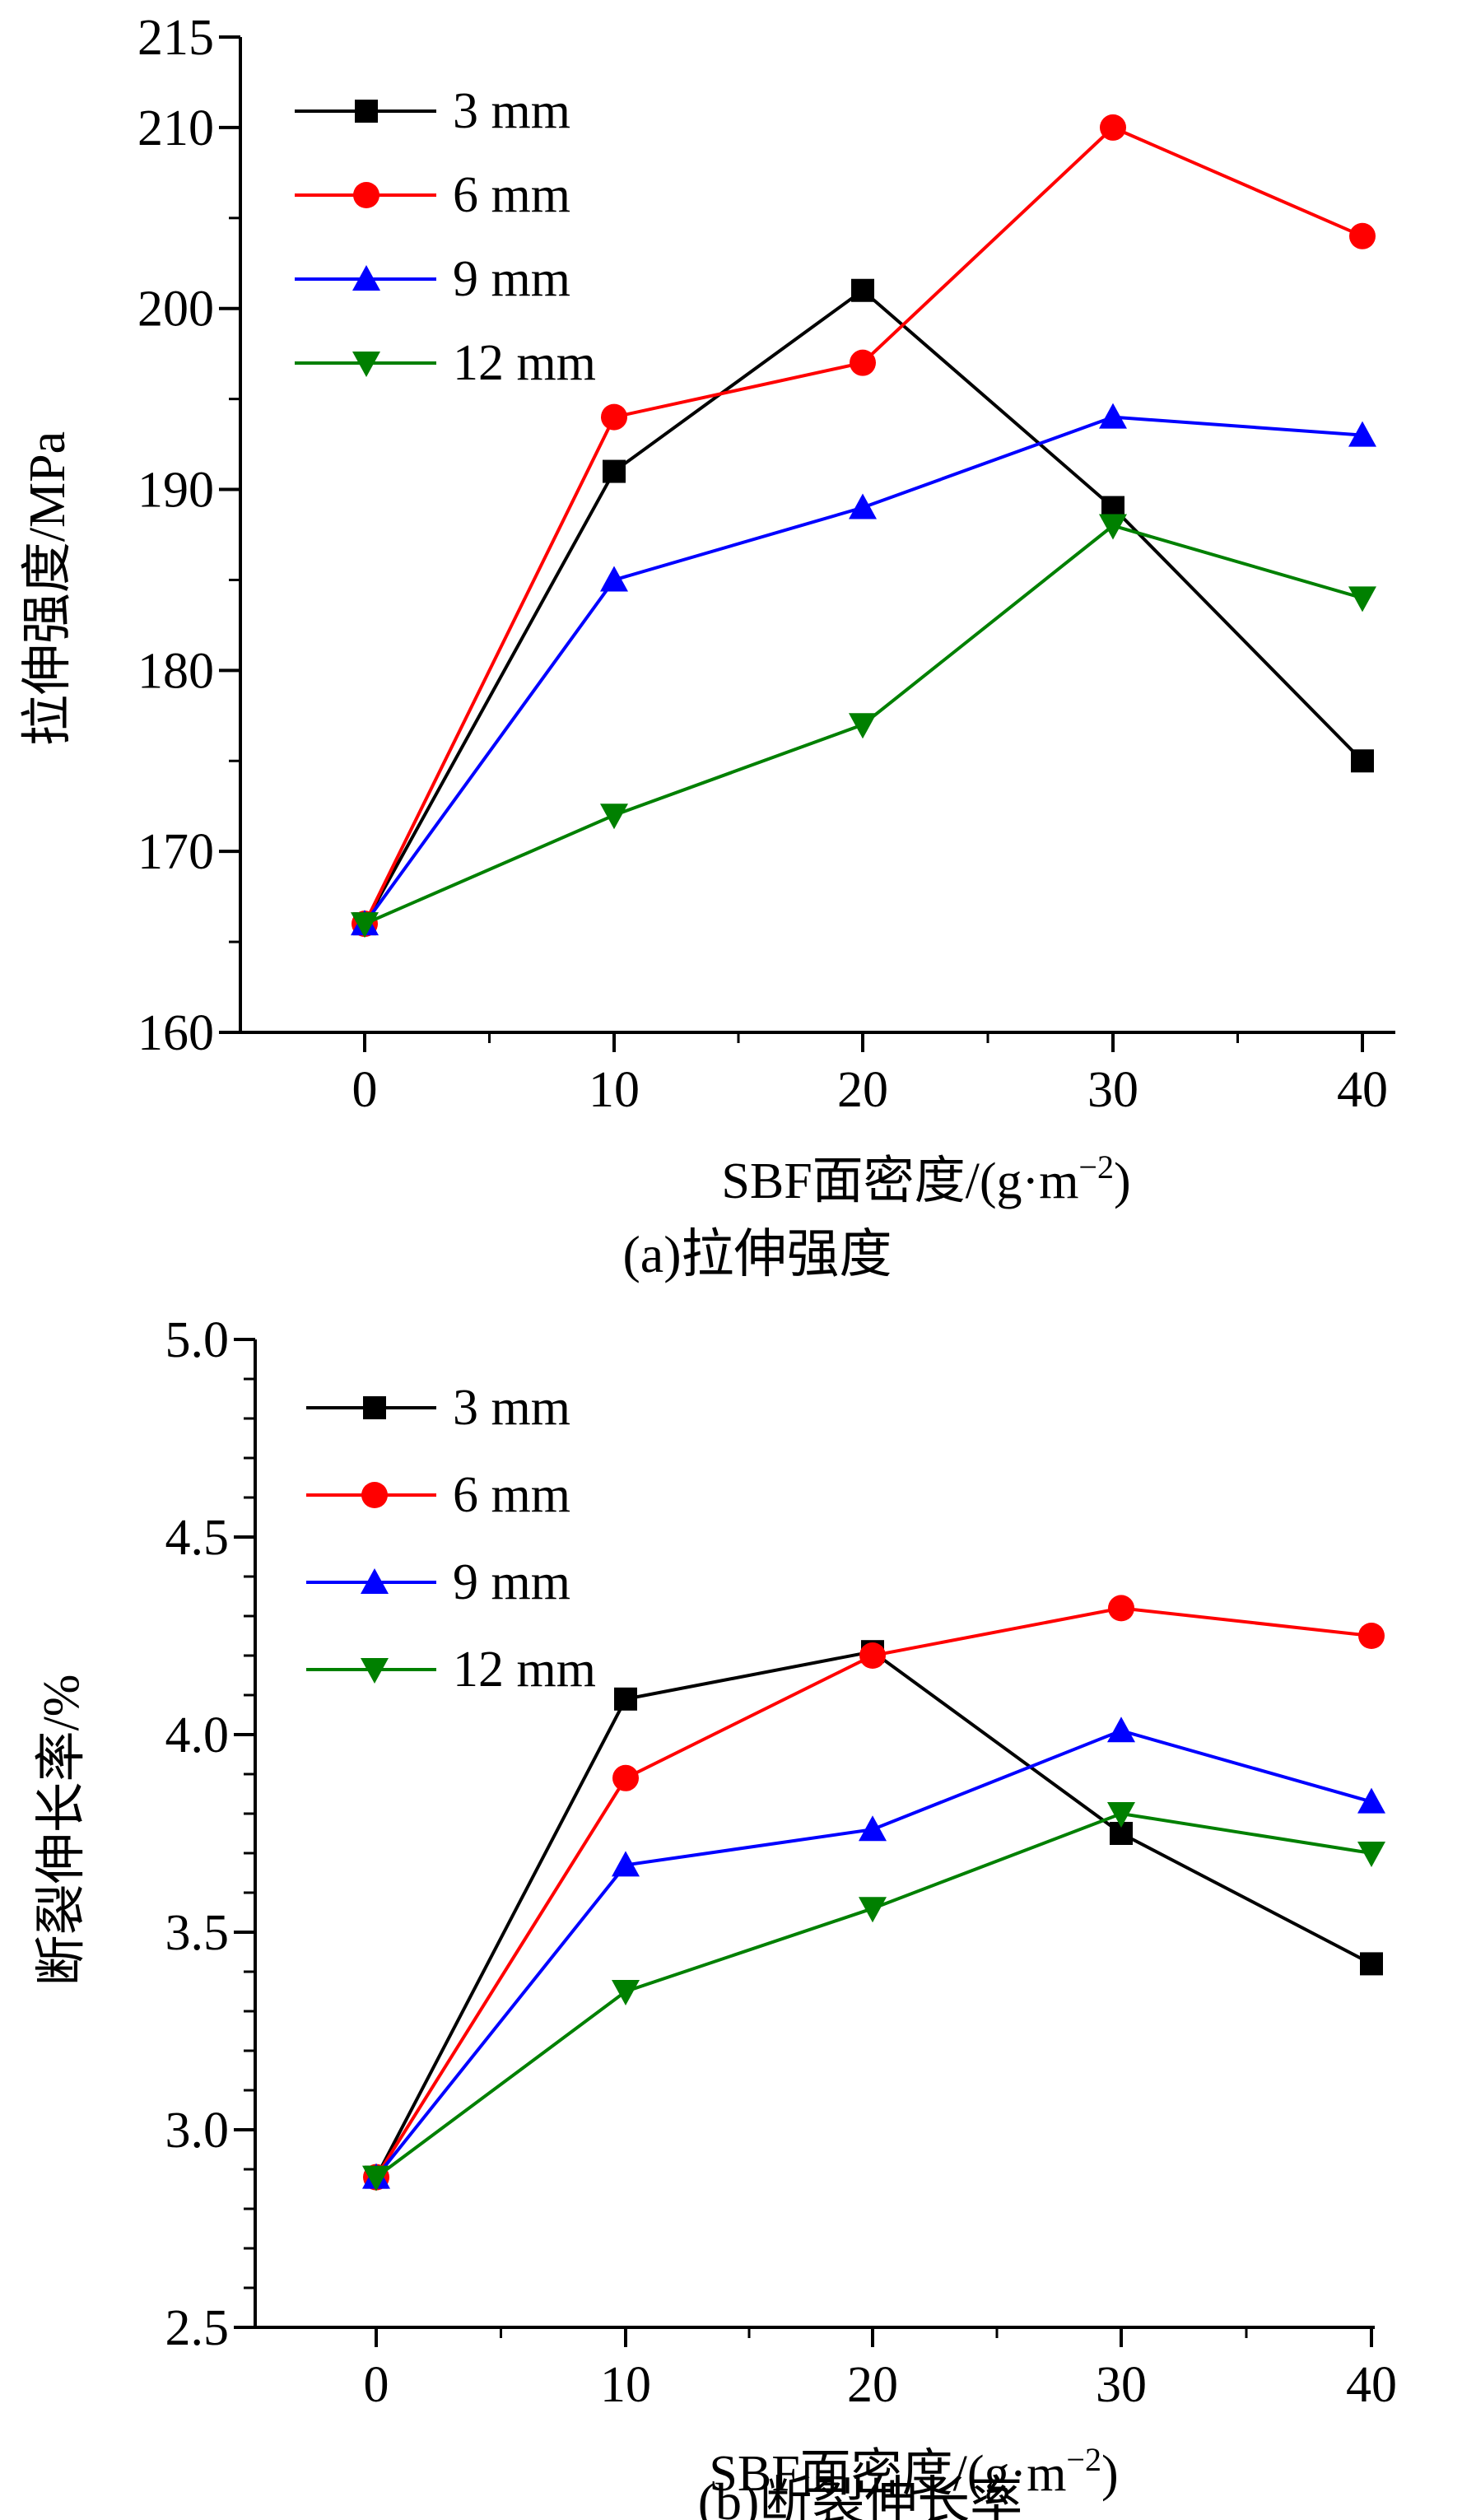 Image resolution: width=1476 pixels, height=2520 pixels. Describe the element at coordinates (48, 588) in the screenshot. I see `chart-a-ylabel: 拉伸强度/MPa` at that location.